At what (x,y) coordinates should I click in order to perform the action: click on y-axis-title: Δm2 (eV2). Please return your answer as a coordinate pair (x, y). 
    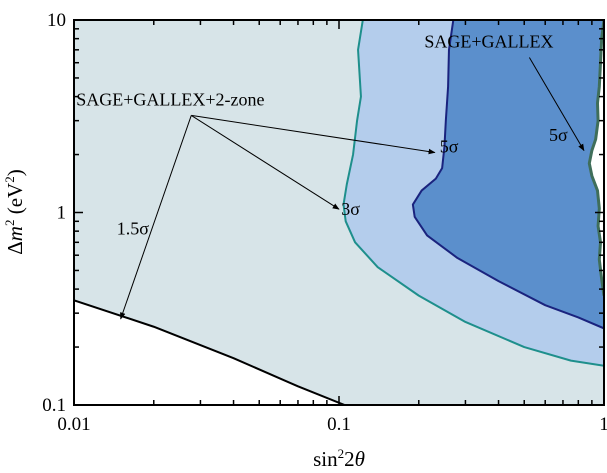
    Looking at the image, I should click on (14, 211).